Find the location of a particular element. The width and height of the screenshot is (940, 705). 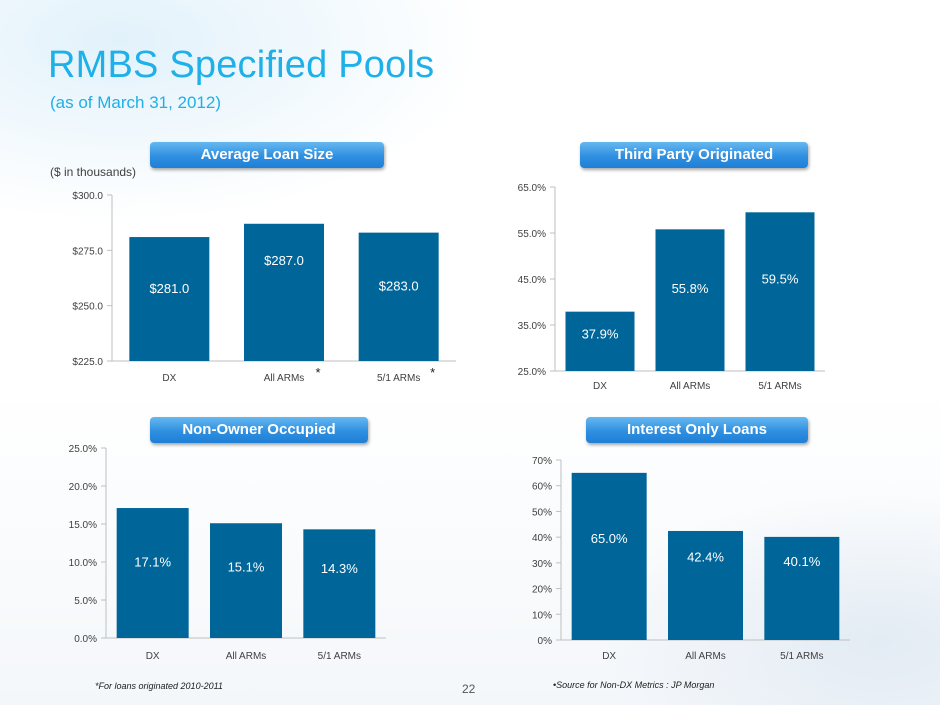

y-tick-label: $275.0 is located at coordinates (87, 251).